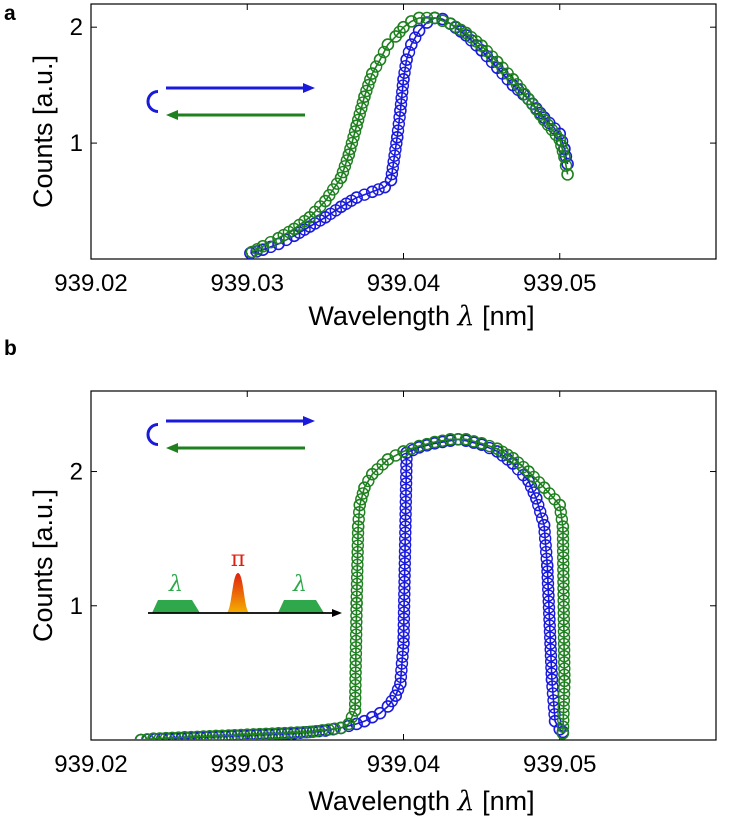 The image size is (732, 825). I want to click on x-tick-label: 939.02, so click(90, 283).